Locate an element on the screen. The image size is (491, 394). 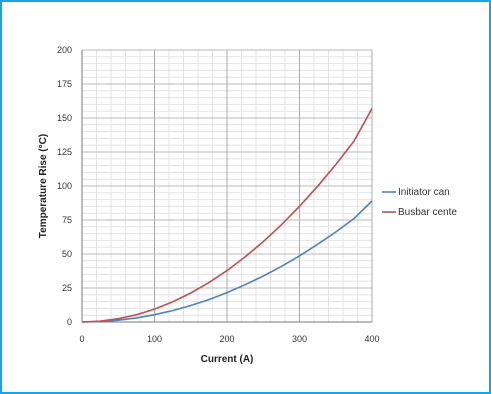
x-tick-label: 300 is located at coordinates (299, 339).